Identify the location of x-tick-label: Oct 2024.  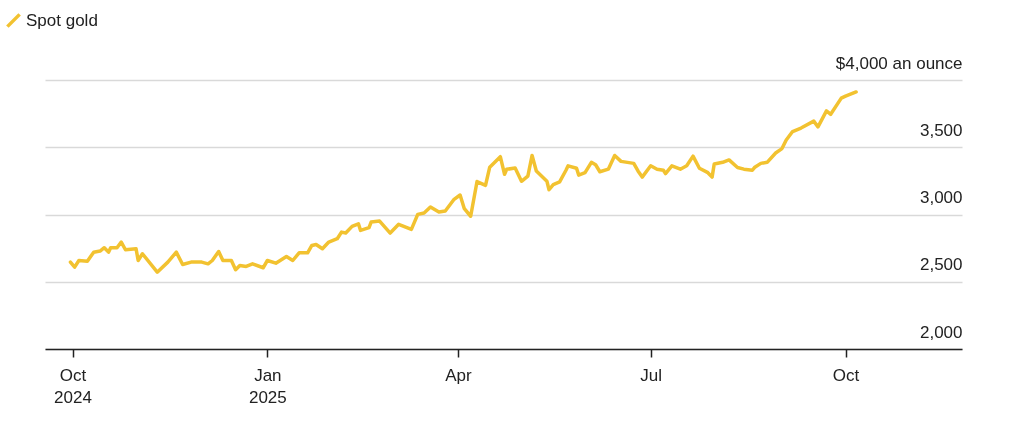
(73, 386).